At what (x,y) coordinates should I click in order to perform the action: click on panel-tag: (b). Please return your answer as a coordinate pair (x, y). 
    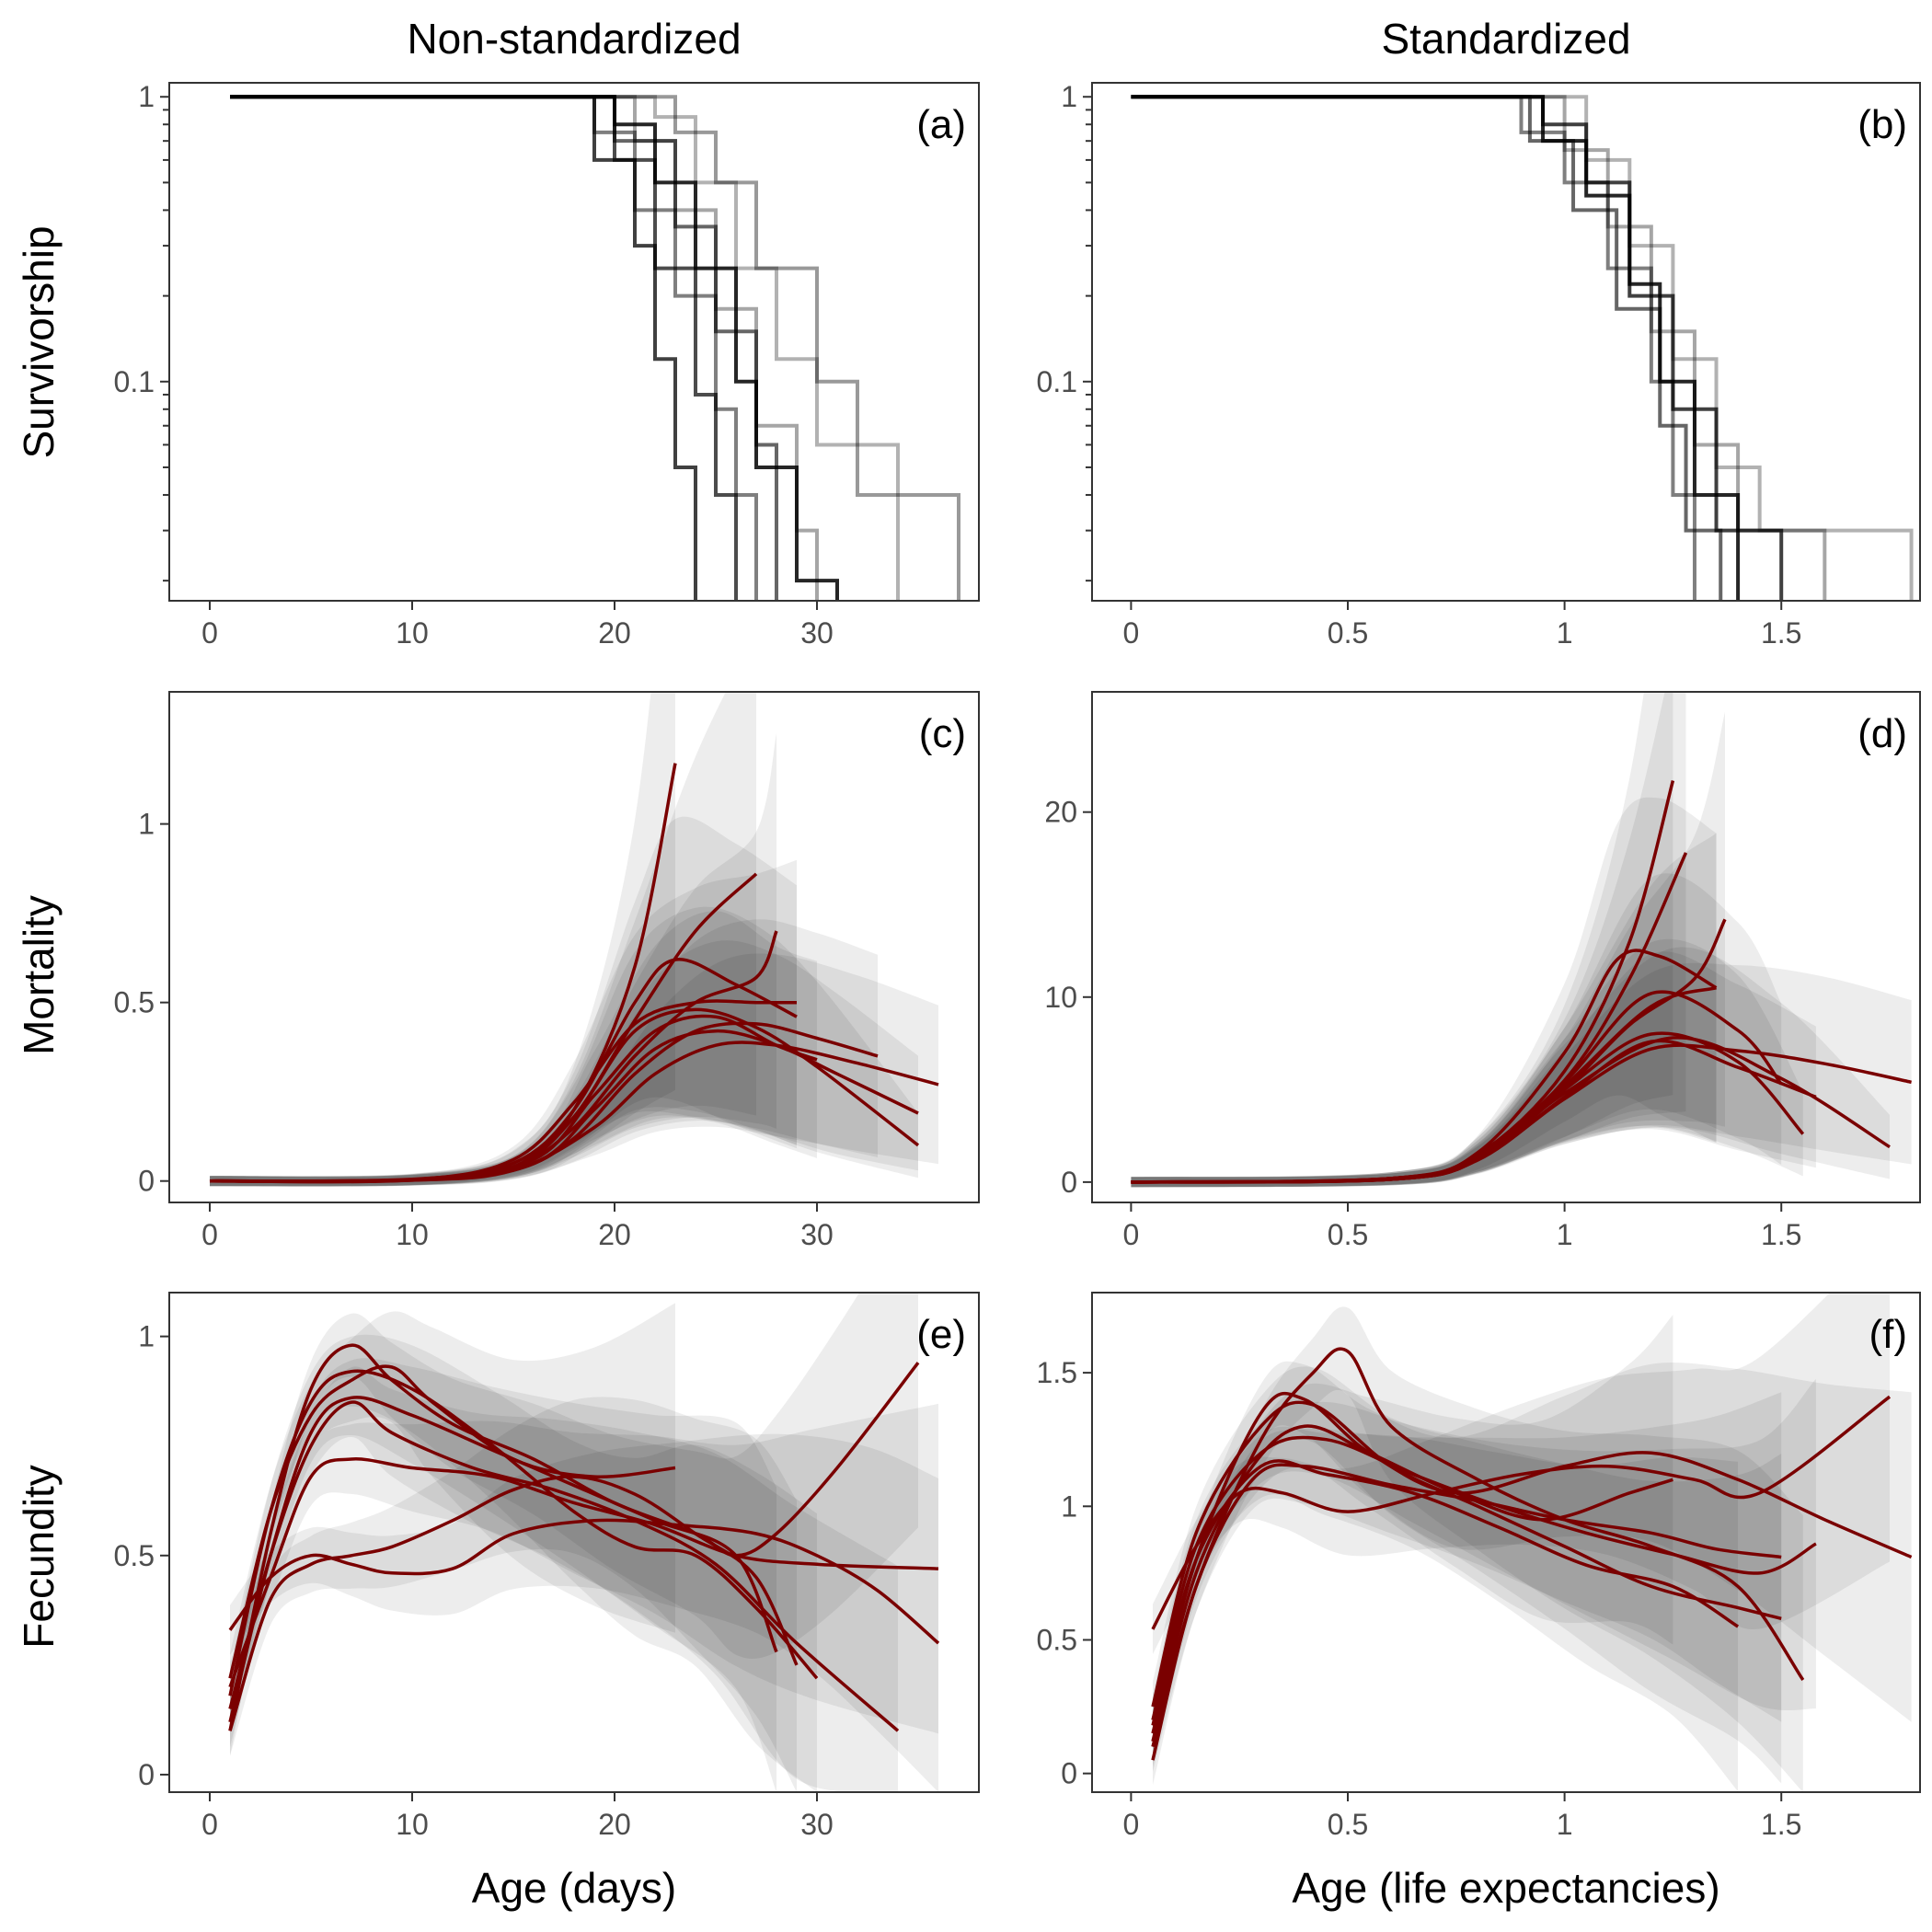
    Looking at the image, I should click on (1882, 124).